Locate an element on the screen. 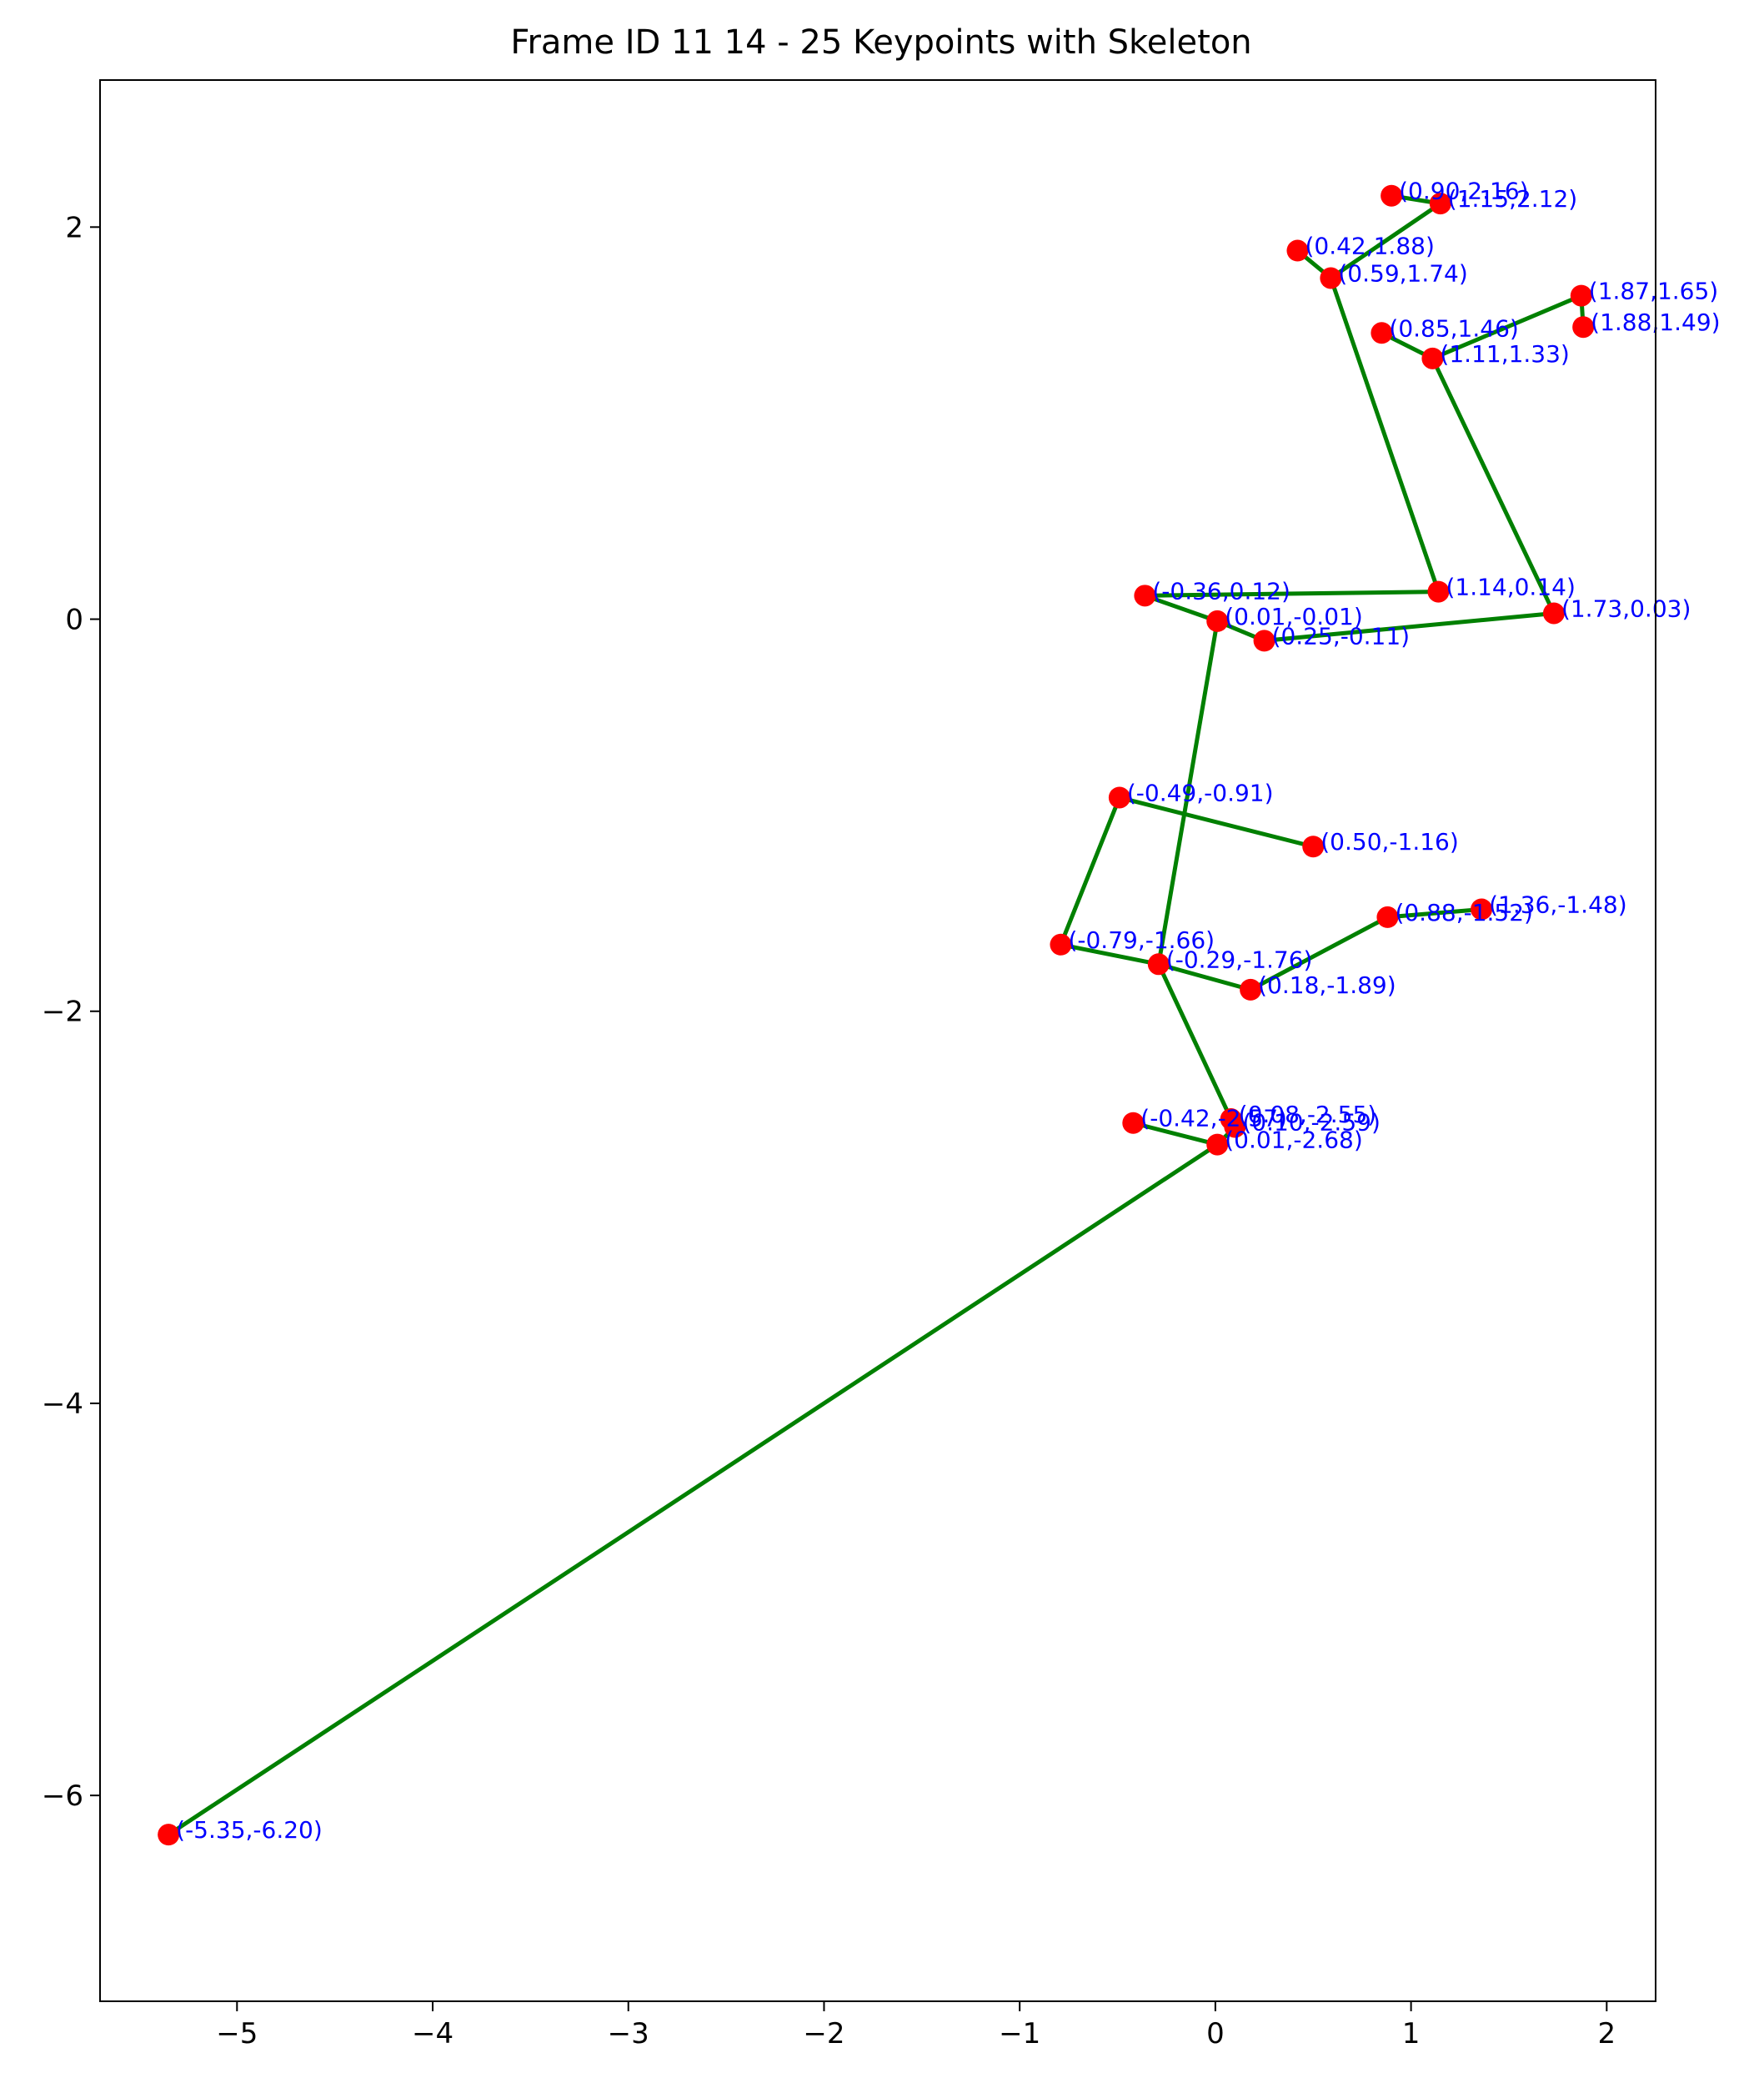 This screenshot has width=1764, height=2088. keypoint-label: (0.50,-1.16) is located at coordinates (1389, 842).